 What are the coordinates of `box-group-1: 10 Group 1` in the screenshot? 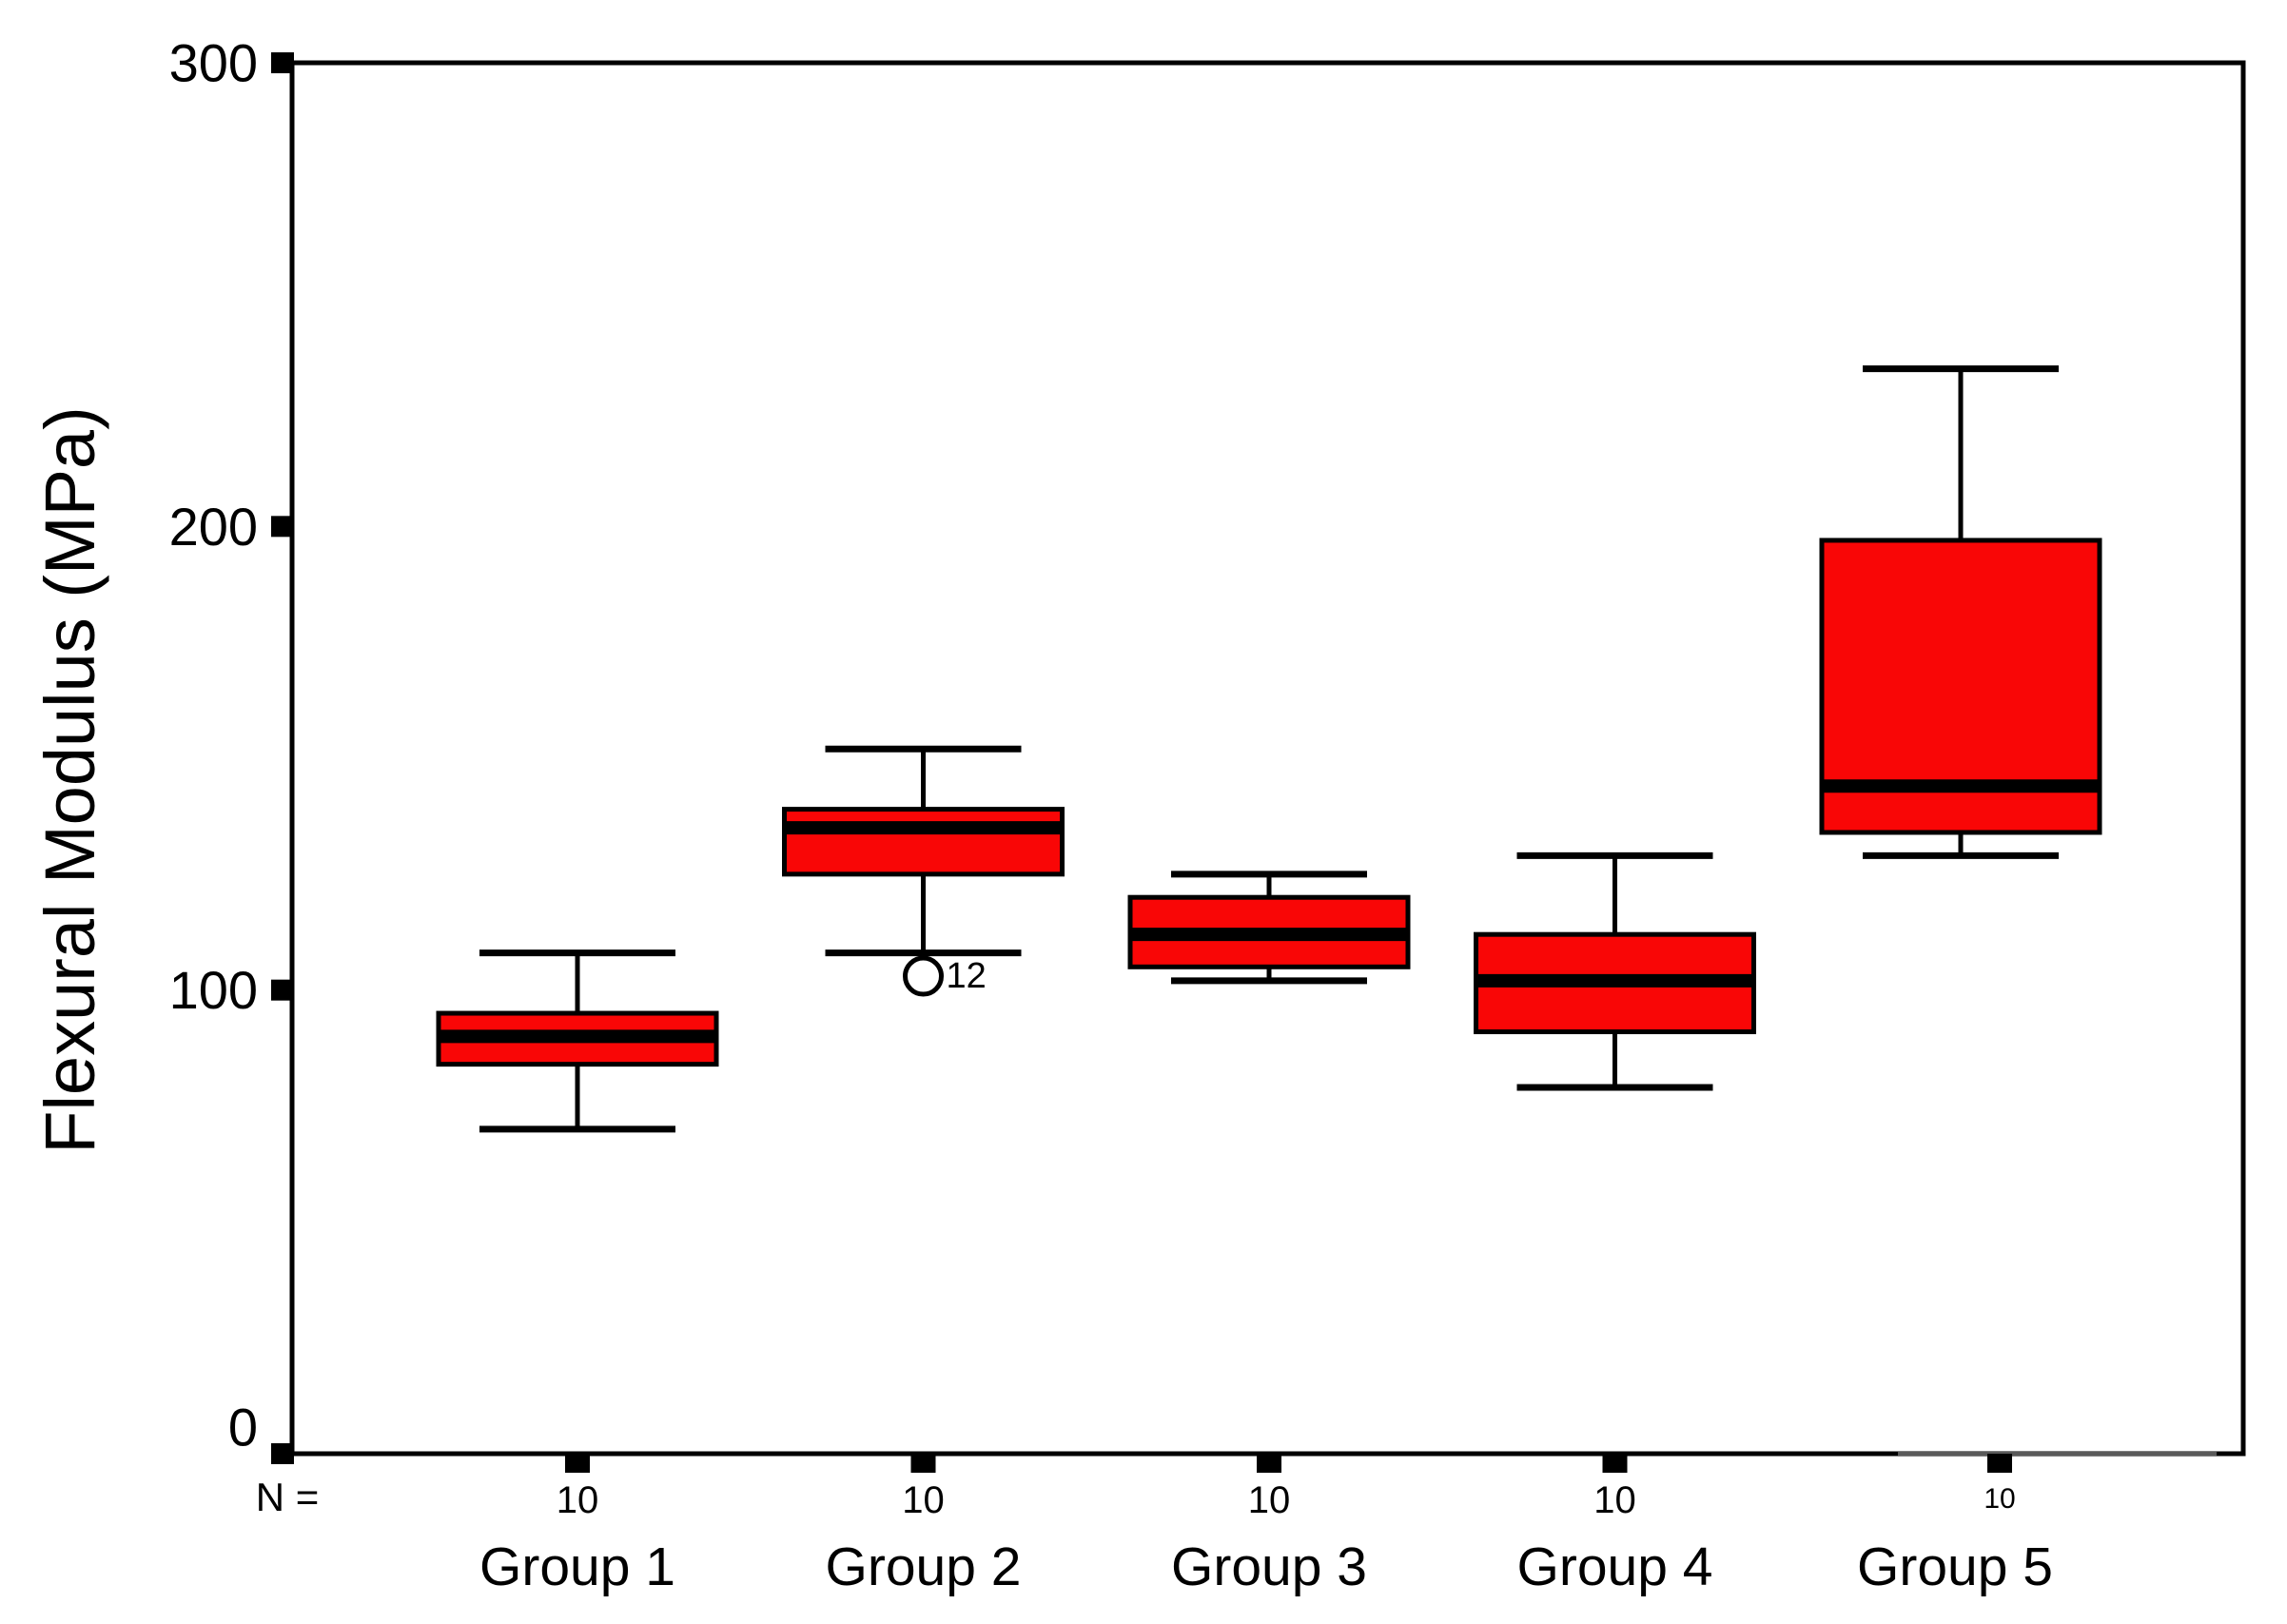 It's located at (578, 1273).